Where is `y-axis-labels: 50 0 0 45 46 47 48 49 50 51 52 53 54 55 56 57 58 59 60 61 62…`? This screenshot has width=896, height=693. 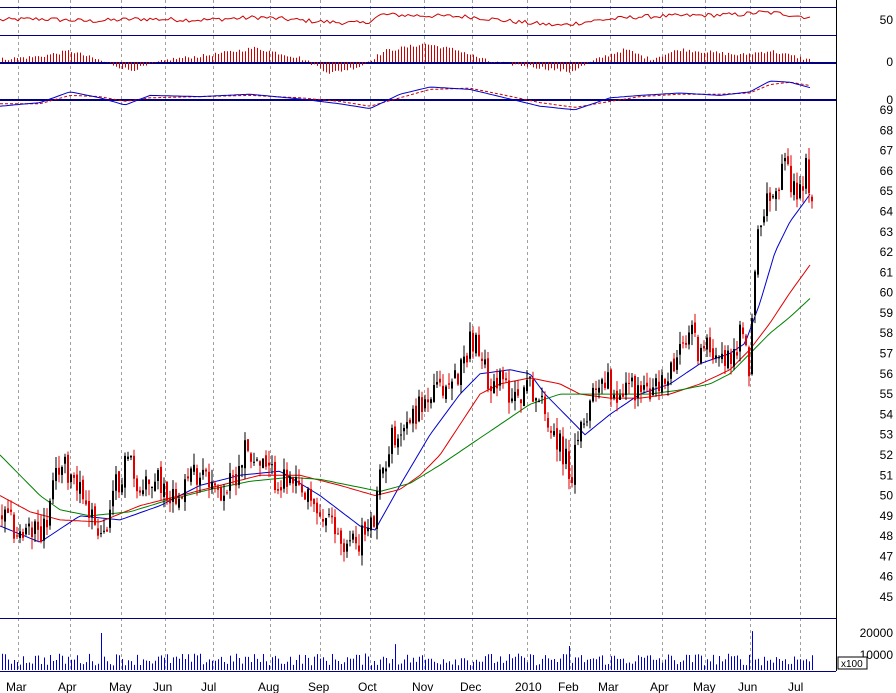
y-axis-labels: 50 0 0 45 46 47 48 49 50 51 52 53 54 55 56 57 58 59 60 61 62… is located at coordinates (865, 341).